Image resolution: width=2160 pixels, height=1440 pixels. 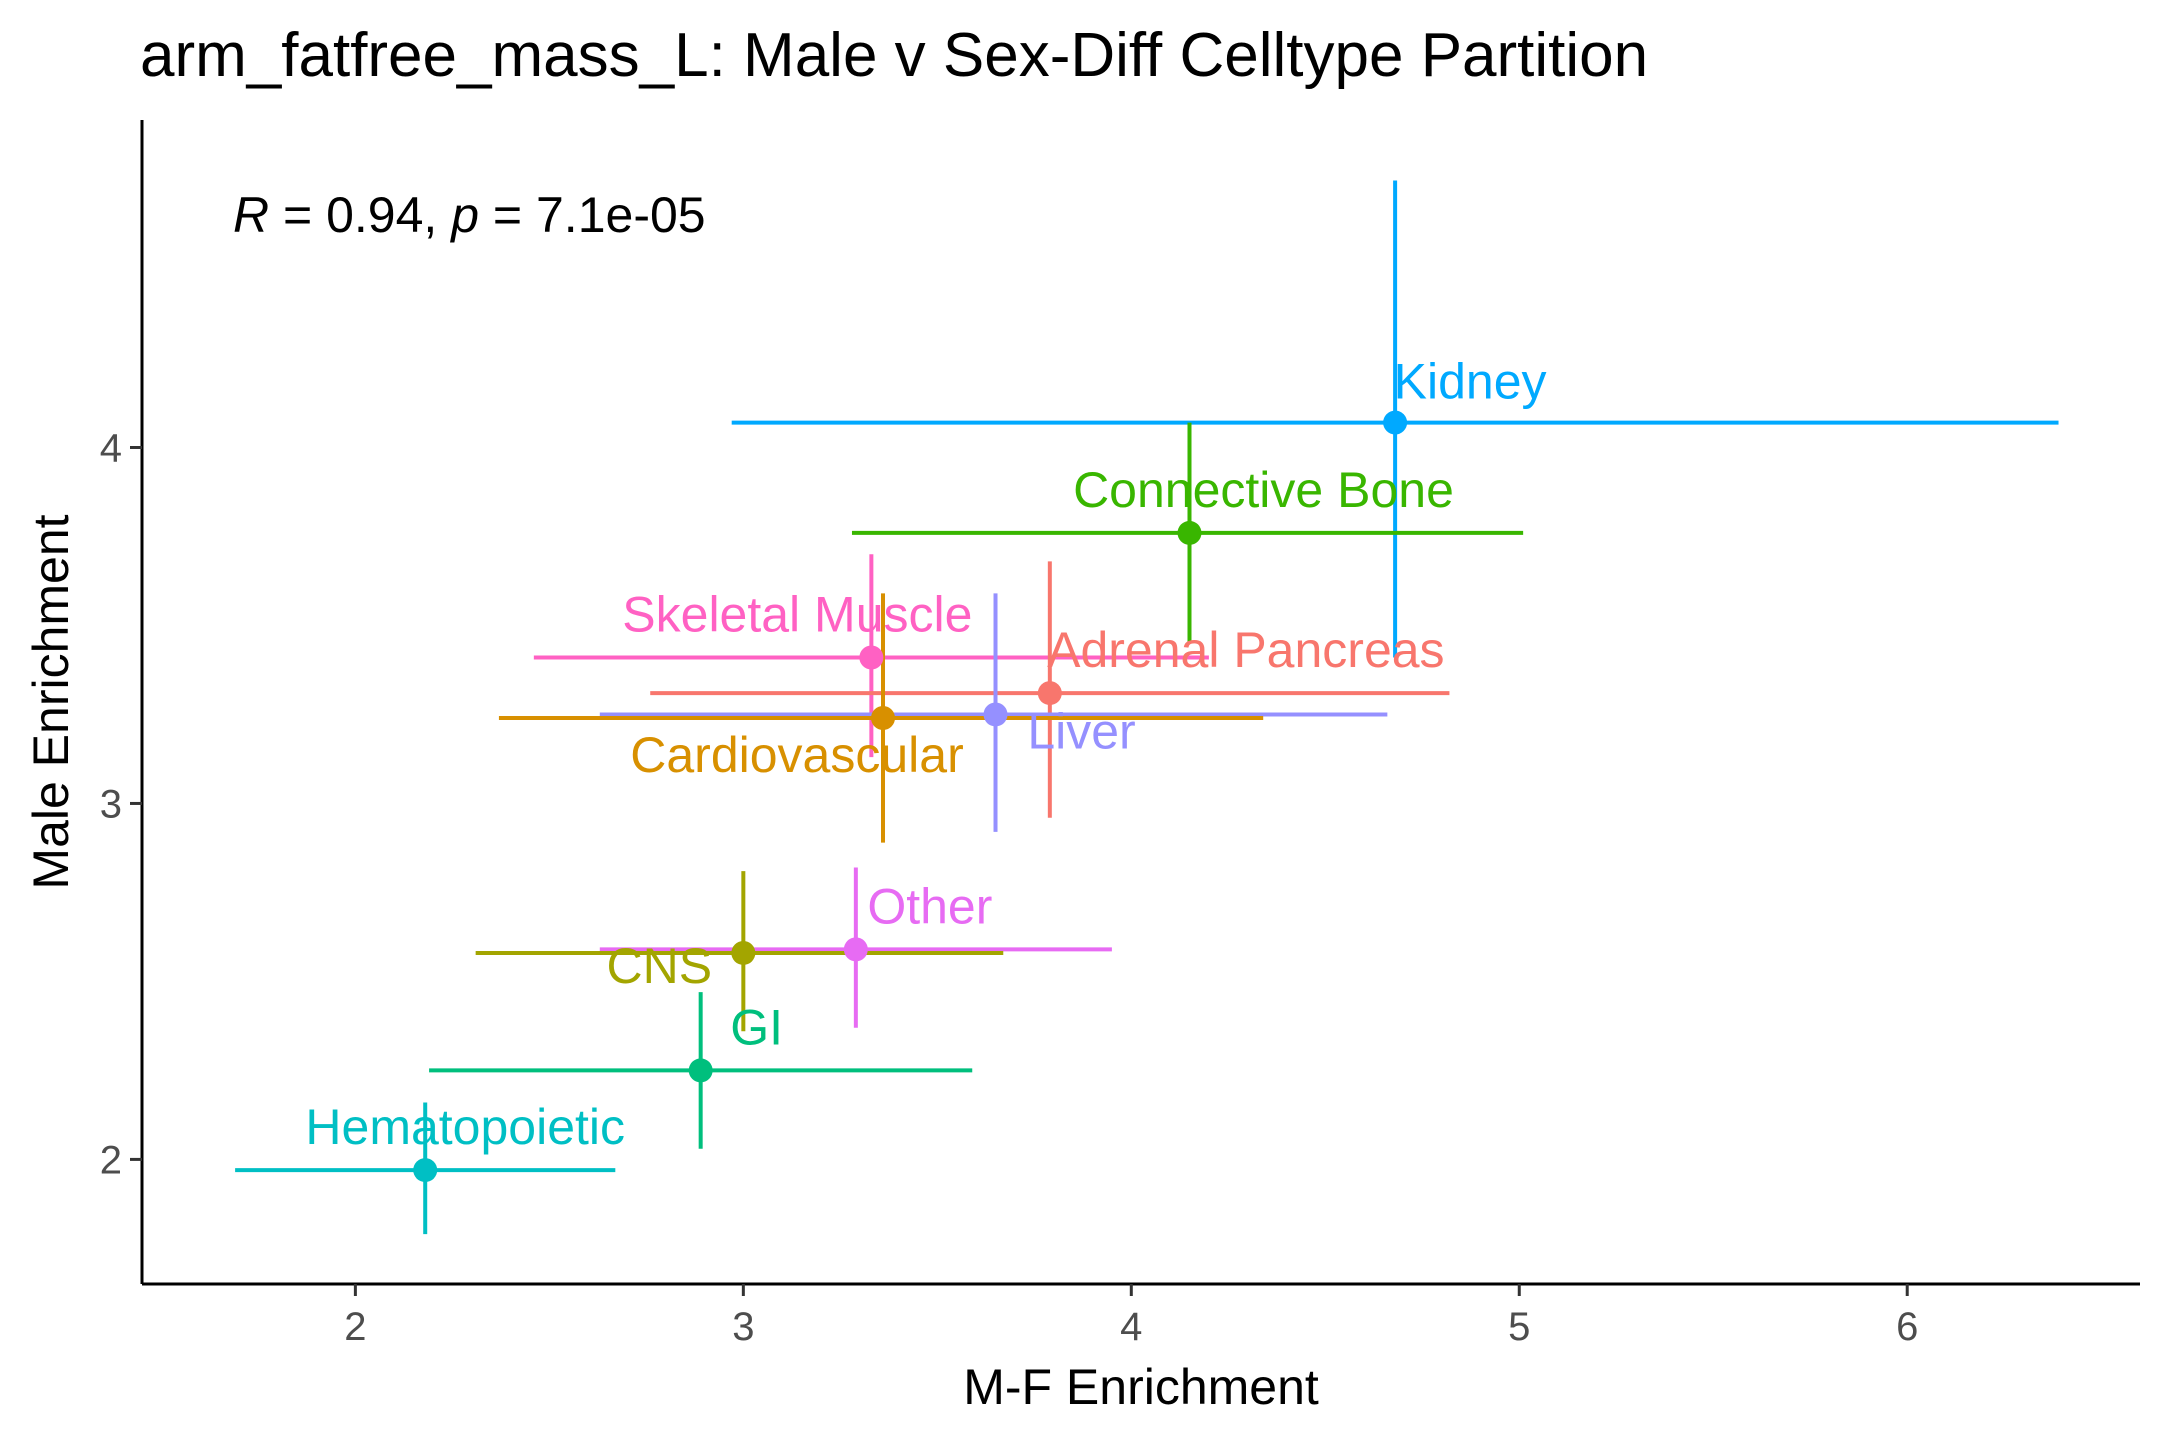 I want to click on p-value-text: = 7.1e-05, so click(x=592, y=215).